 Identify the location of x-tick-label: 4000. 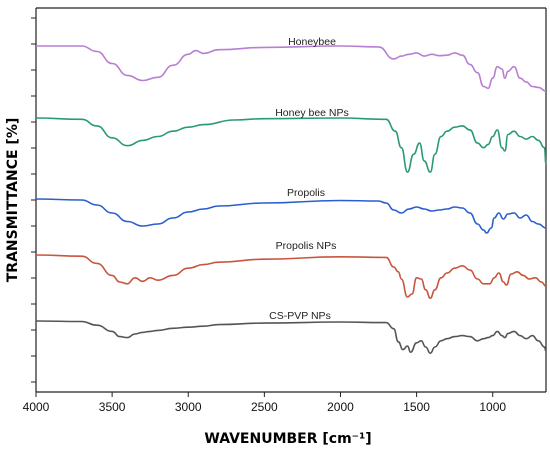
(36, 407).